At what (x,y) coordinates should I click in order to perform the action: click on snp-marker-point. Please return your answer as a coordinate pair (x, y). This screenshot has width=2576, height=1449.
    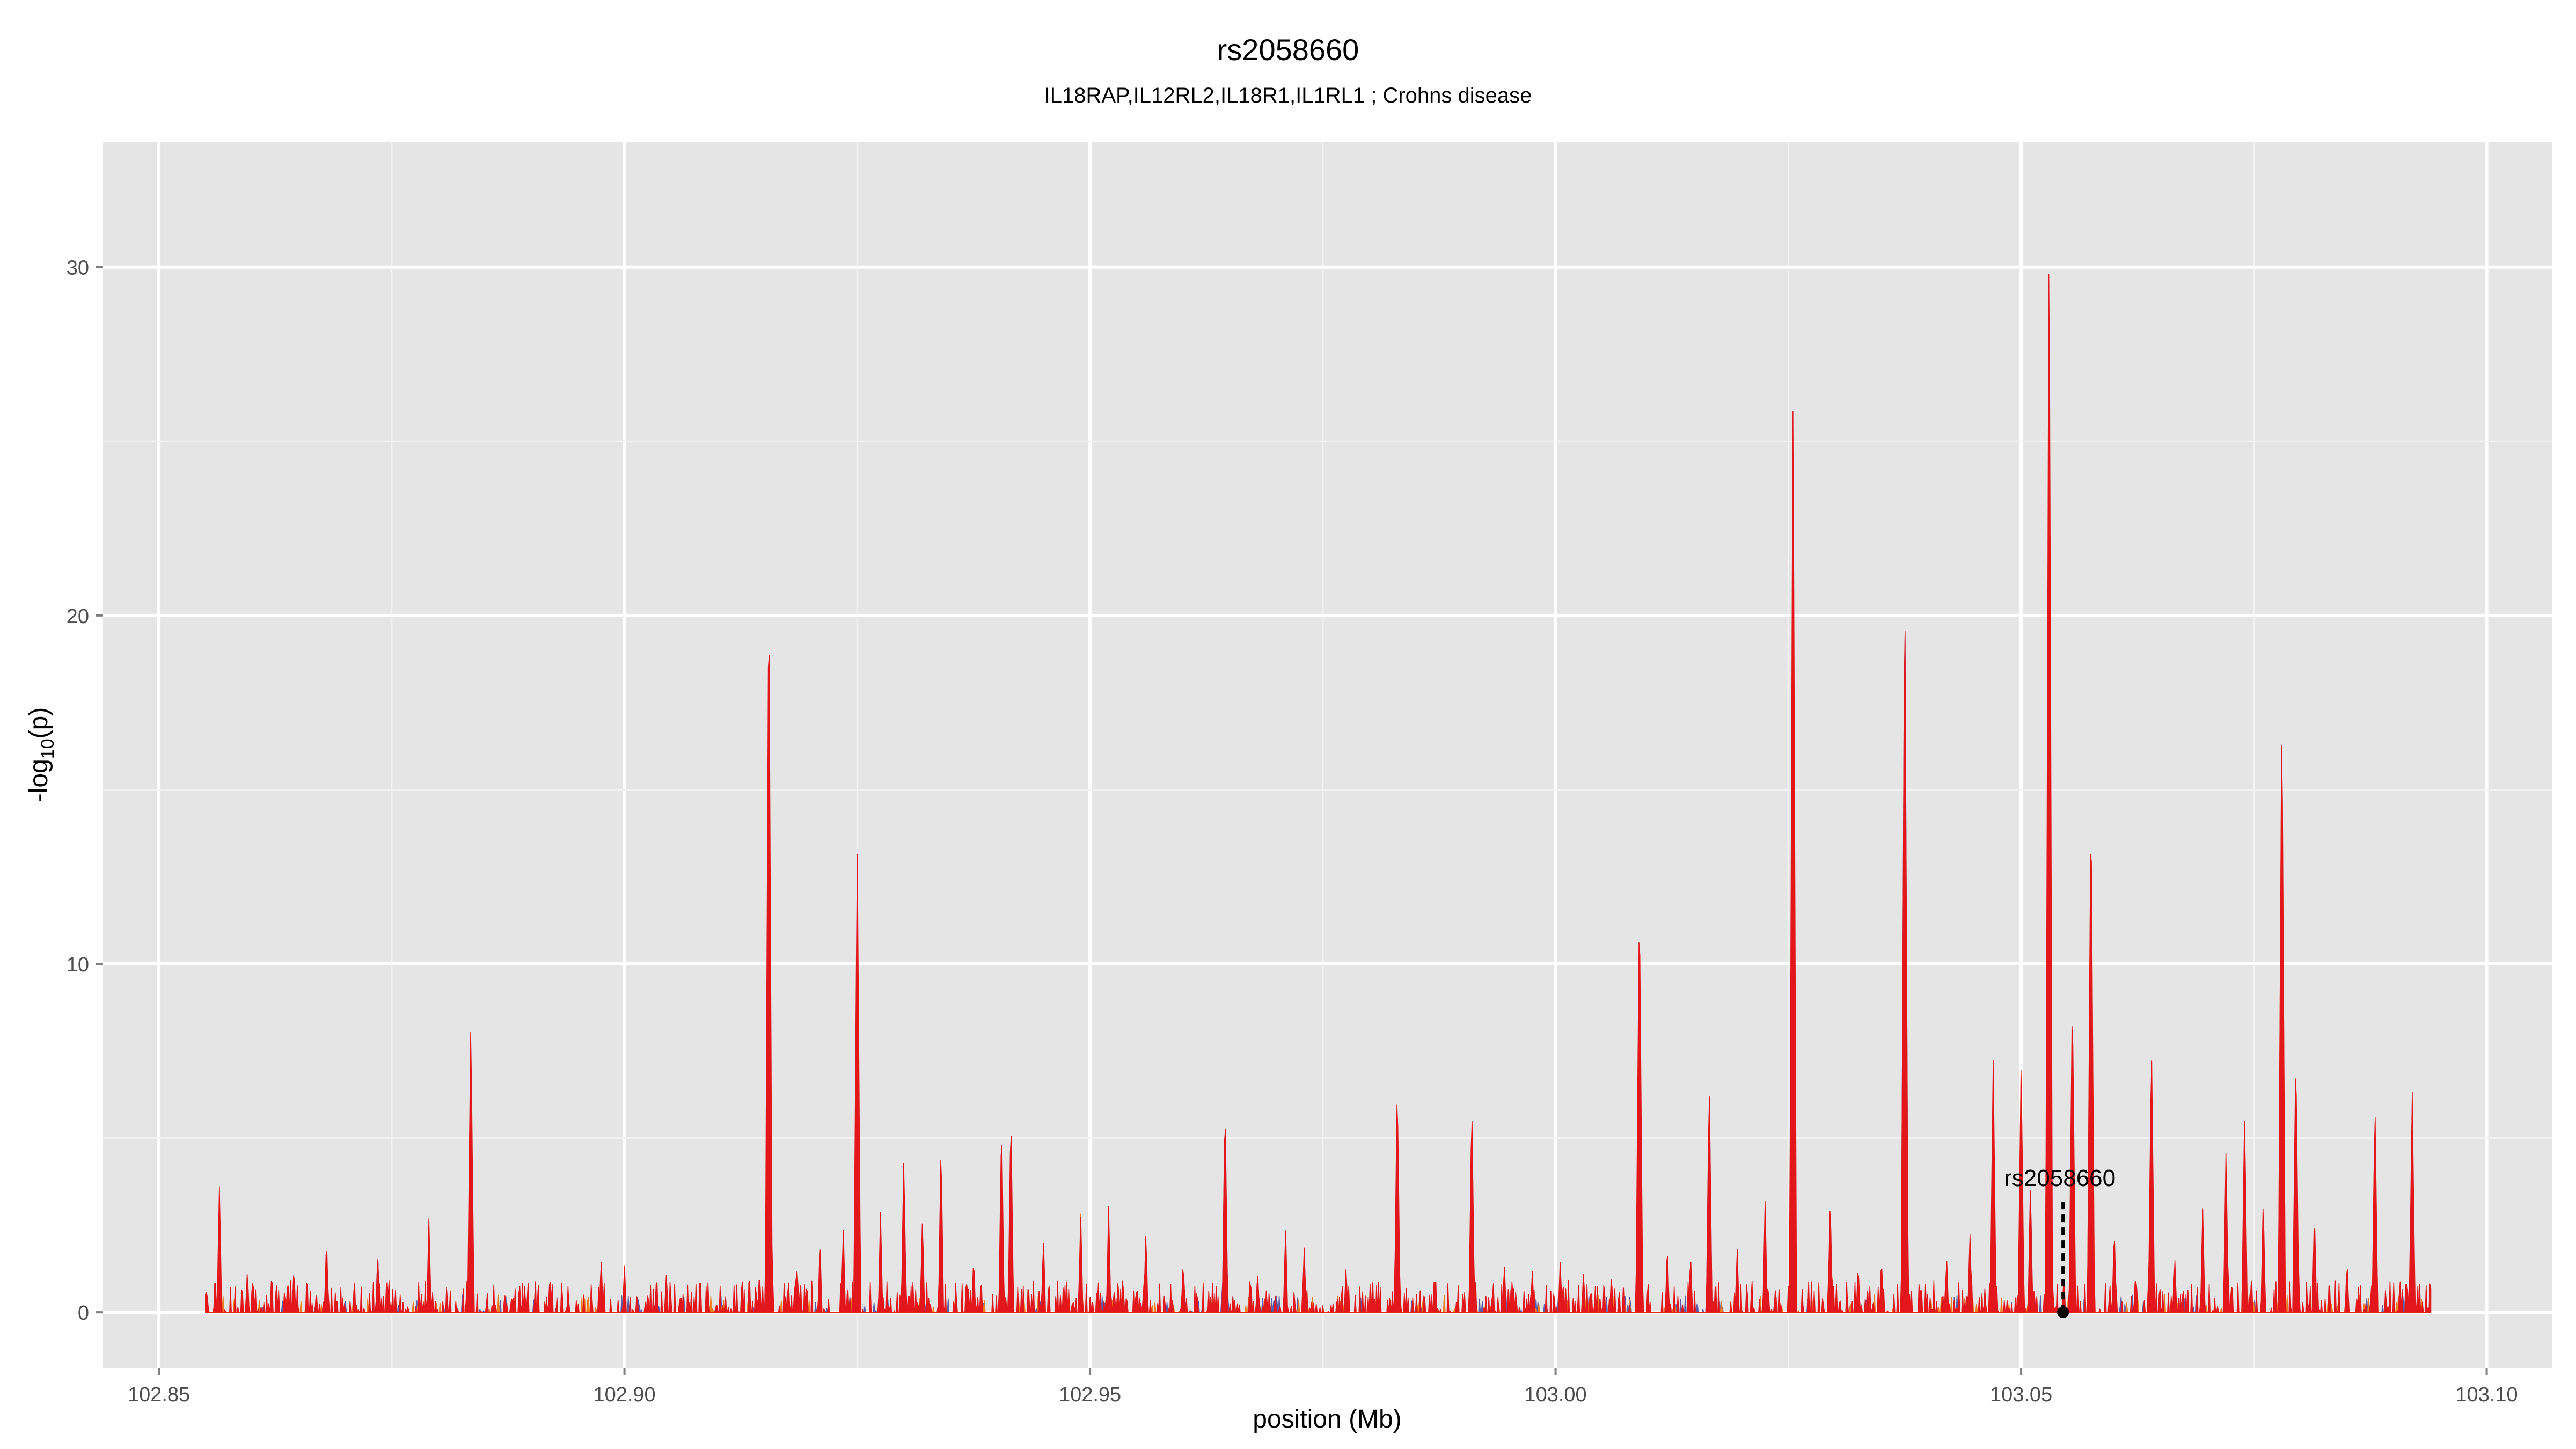
    Looking at the image, I should click on (2063, 1312).